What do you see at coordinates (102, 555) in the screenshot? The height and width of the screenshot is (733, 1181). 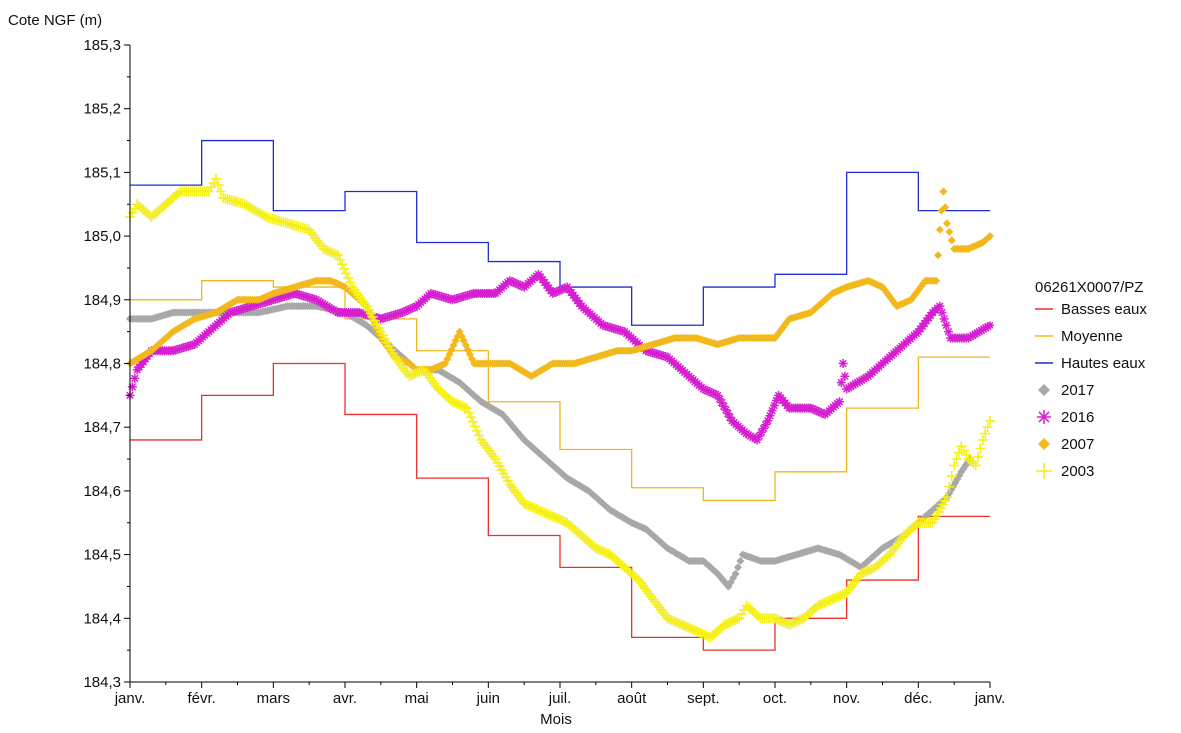 I see `y-tick-label: 184,5` at bounding box center [102, 555].